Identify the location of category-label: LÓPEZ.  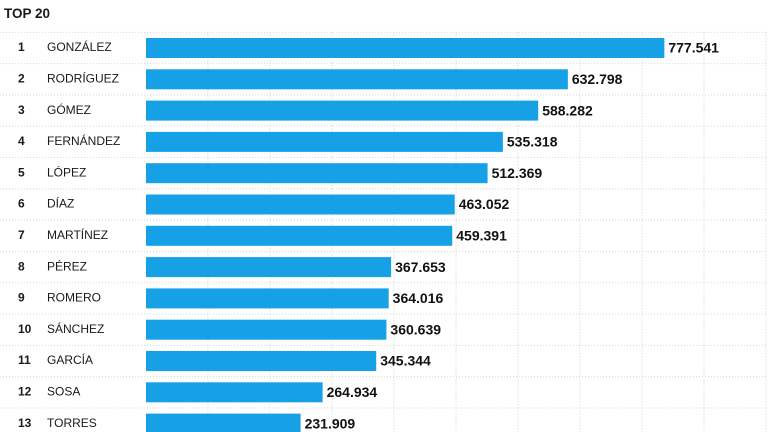
(66, 171).